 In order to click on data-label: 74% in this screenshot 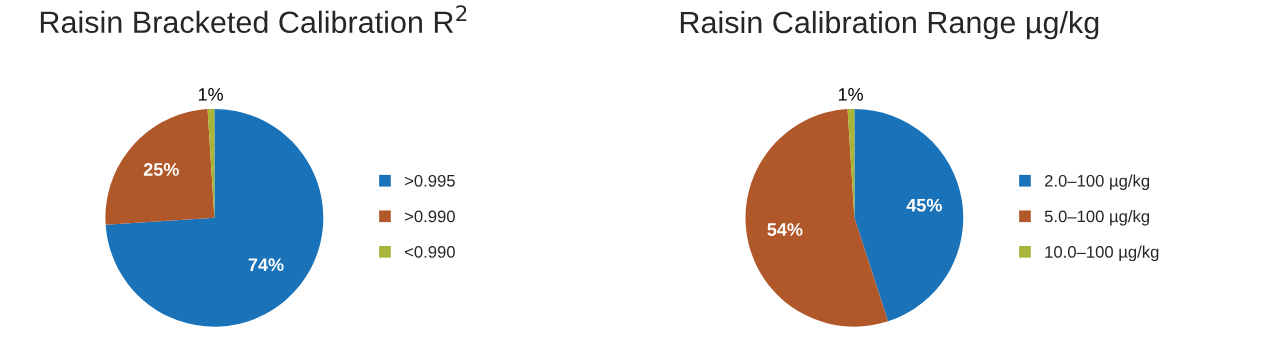, I will do `click(266, 265)`.